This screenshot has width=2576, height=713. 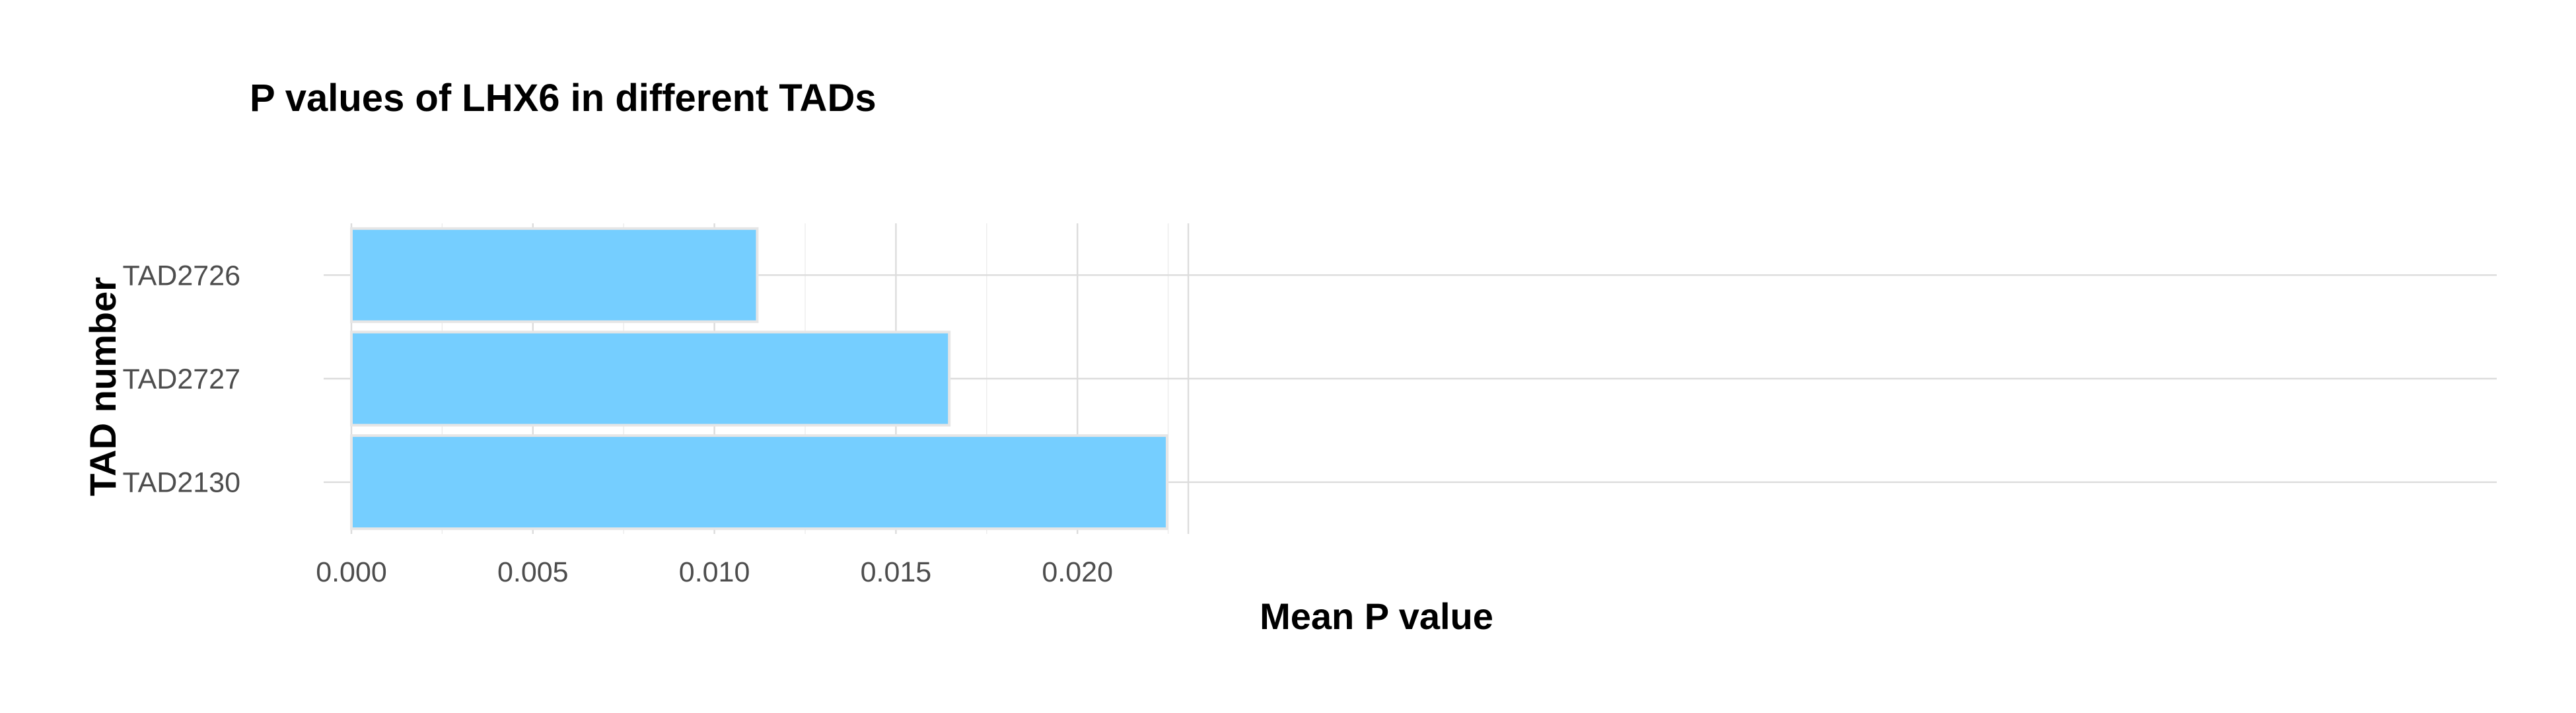 What do you see at coordinates (563, 98) in the screenshot?
I see `chart-title: P values of LHX6 in different TADs` at bounding box center [563, 98].